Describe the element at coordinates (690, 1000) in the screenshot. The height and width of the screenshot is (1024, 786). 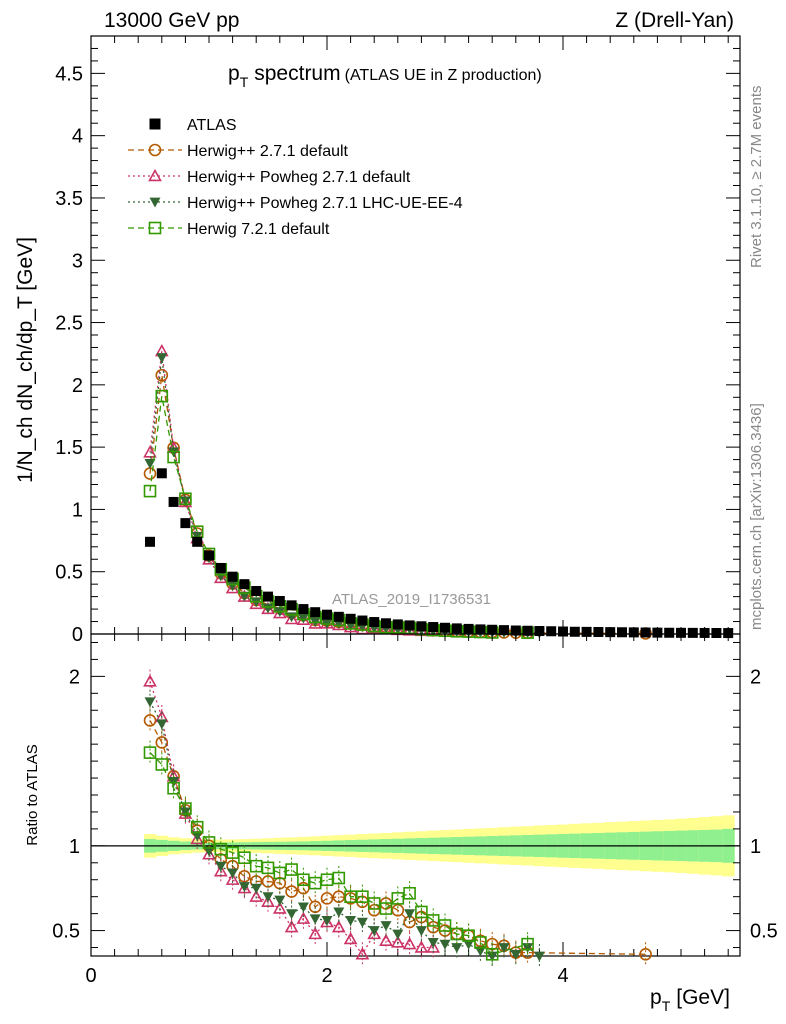
I see `x-axis-label: pT [GeV]` at that location.